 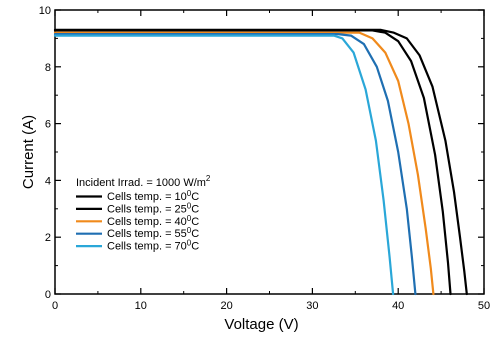 What do you see at coordinates (48, 125) in the screenshot?
I see `y-tick-label: 6` at bounding box center [48, 125].